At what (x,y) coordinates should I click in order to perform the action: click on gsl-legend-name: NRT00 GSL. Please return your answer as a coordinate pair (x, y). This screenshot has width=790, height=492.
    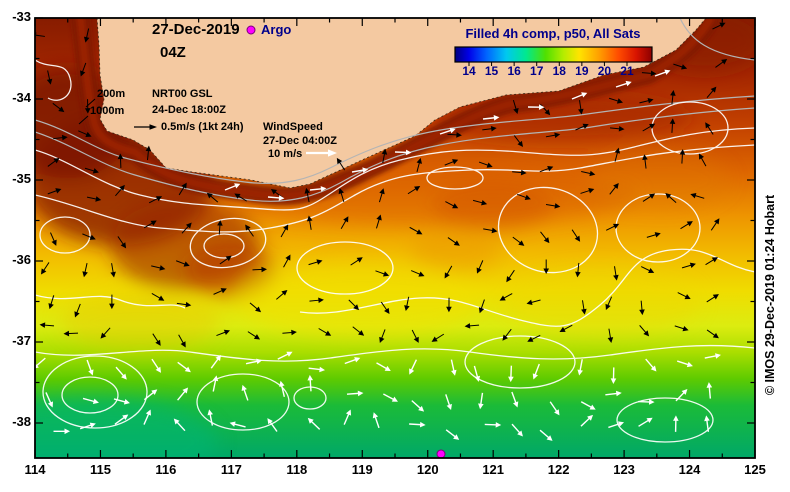
    Looking at the image, I should click on (182, 94).